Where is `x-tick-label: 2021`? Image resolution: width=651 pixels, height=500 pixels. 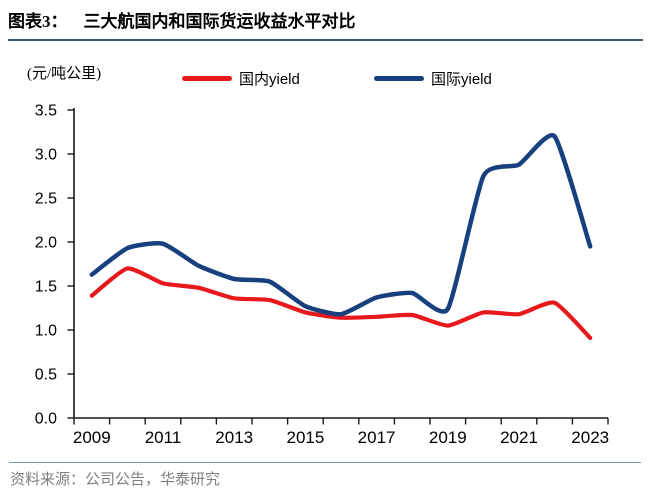
x-tick-label: 2021 is located at coordinates (519, 437).